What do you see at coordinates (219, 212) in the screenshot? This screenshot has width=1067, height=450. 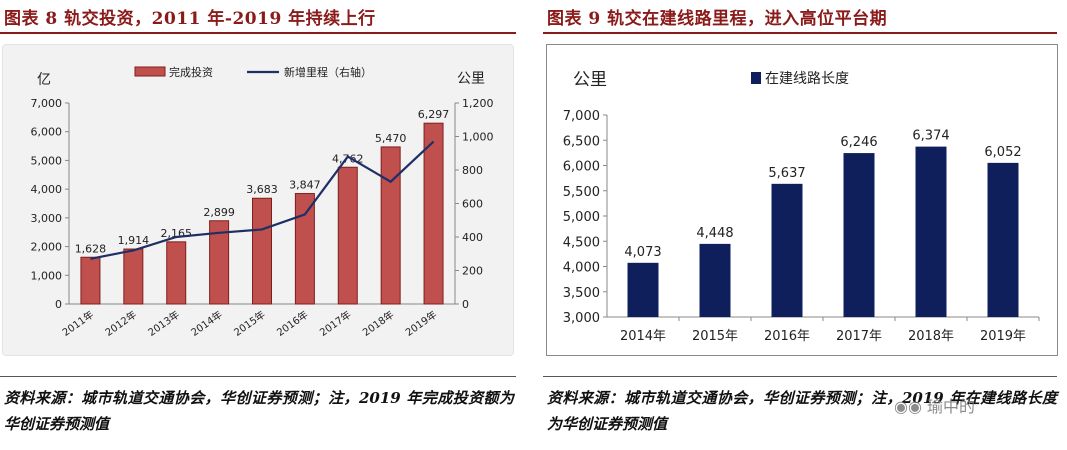 I see `investment-bar-label: 2,899` at bounding box center [219, 212].